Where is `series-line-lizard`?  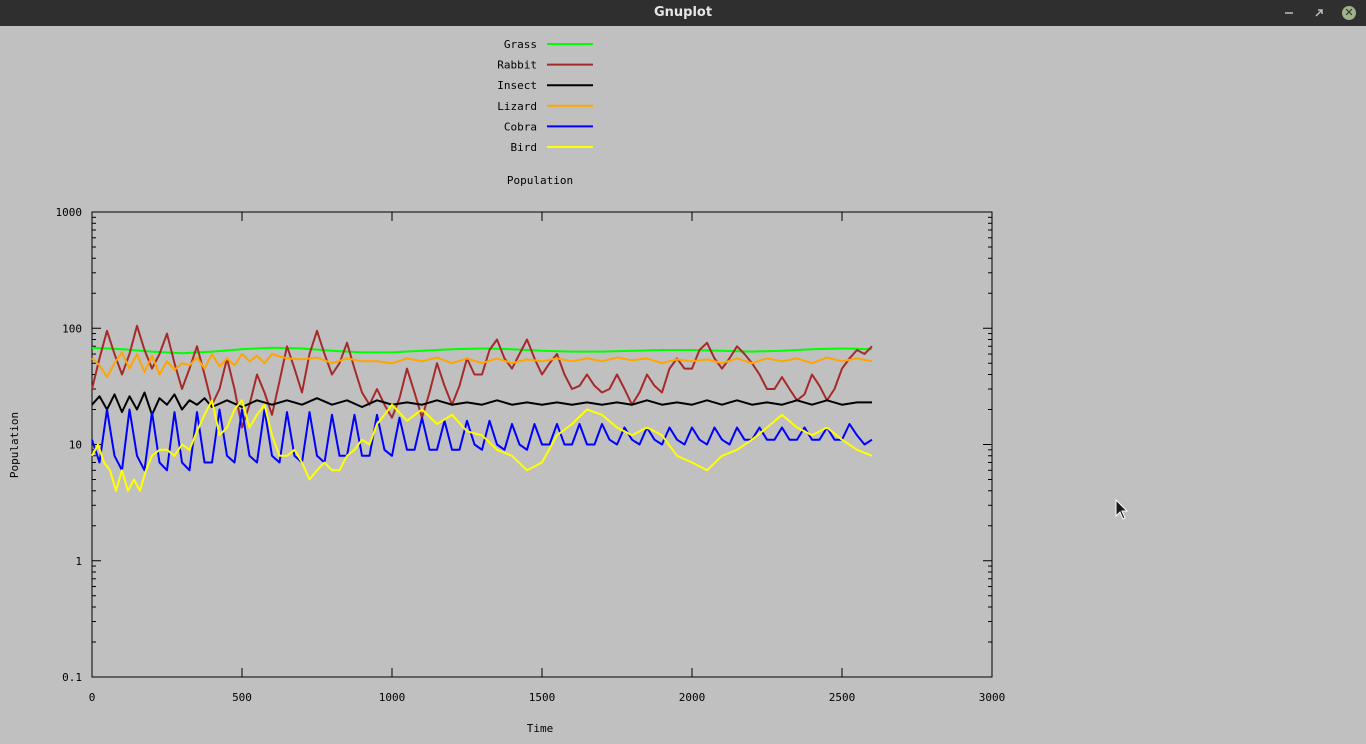
series-line-lizard is located at coordinates (482, 365).